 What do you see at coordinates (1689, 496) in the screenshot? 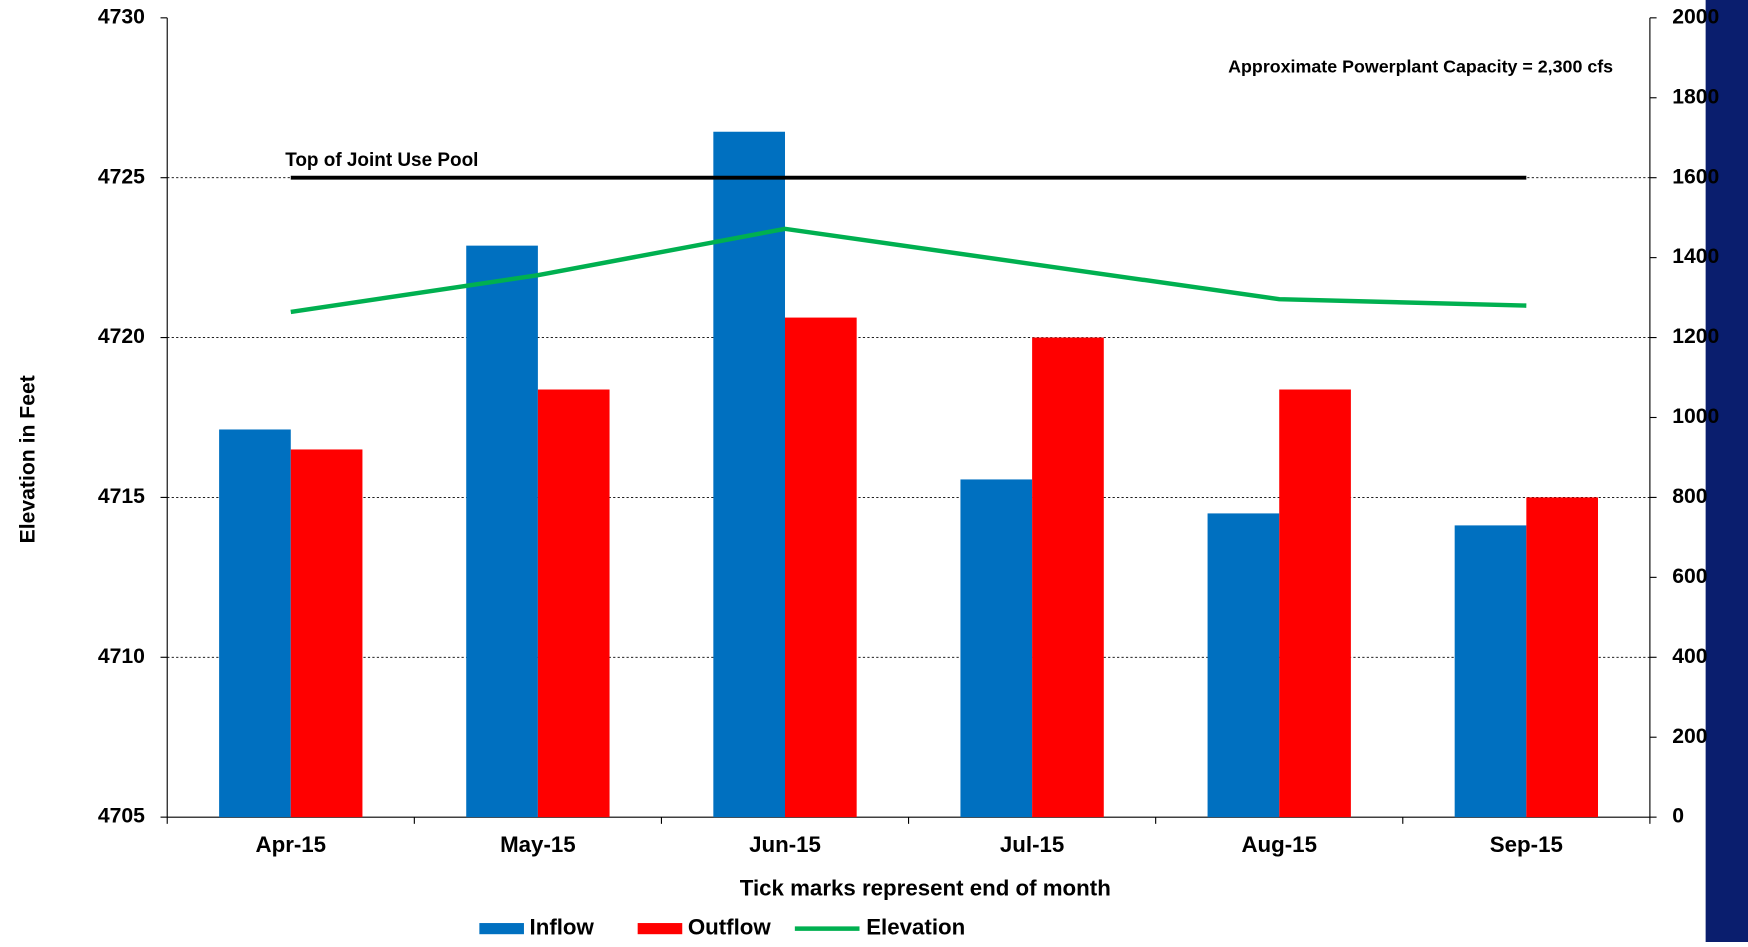
I see `y2-tick-label: 800` at bounding box center [1689, 496].